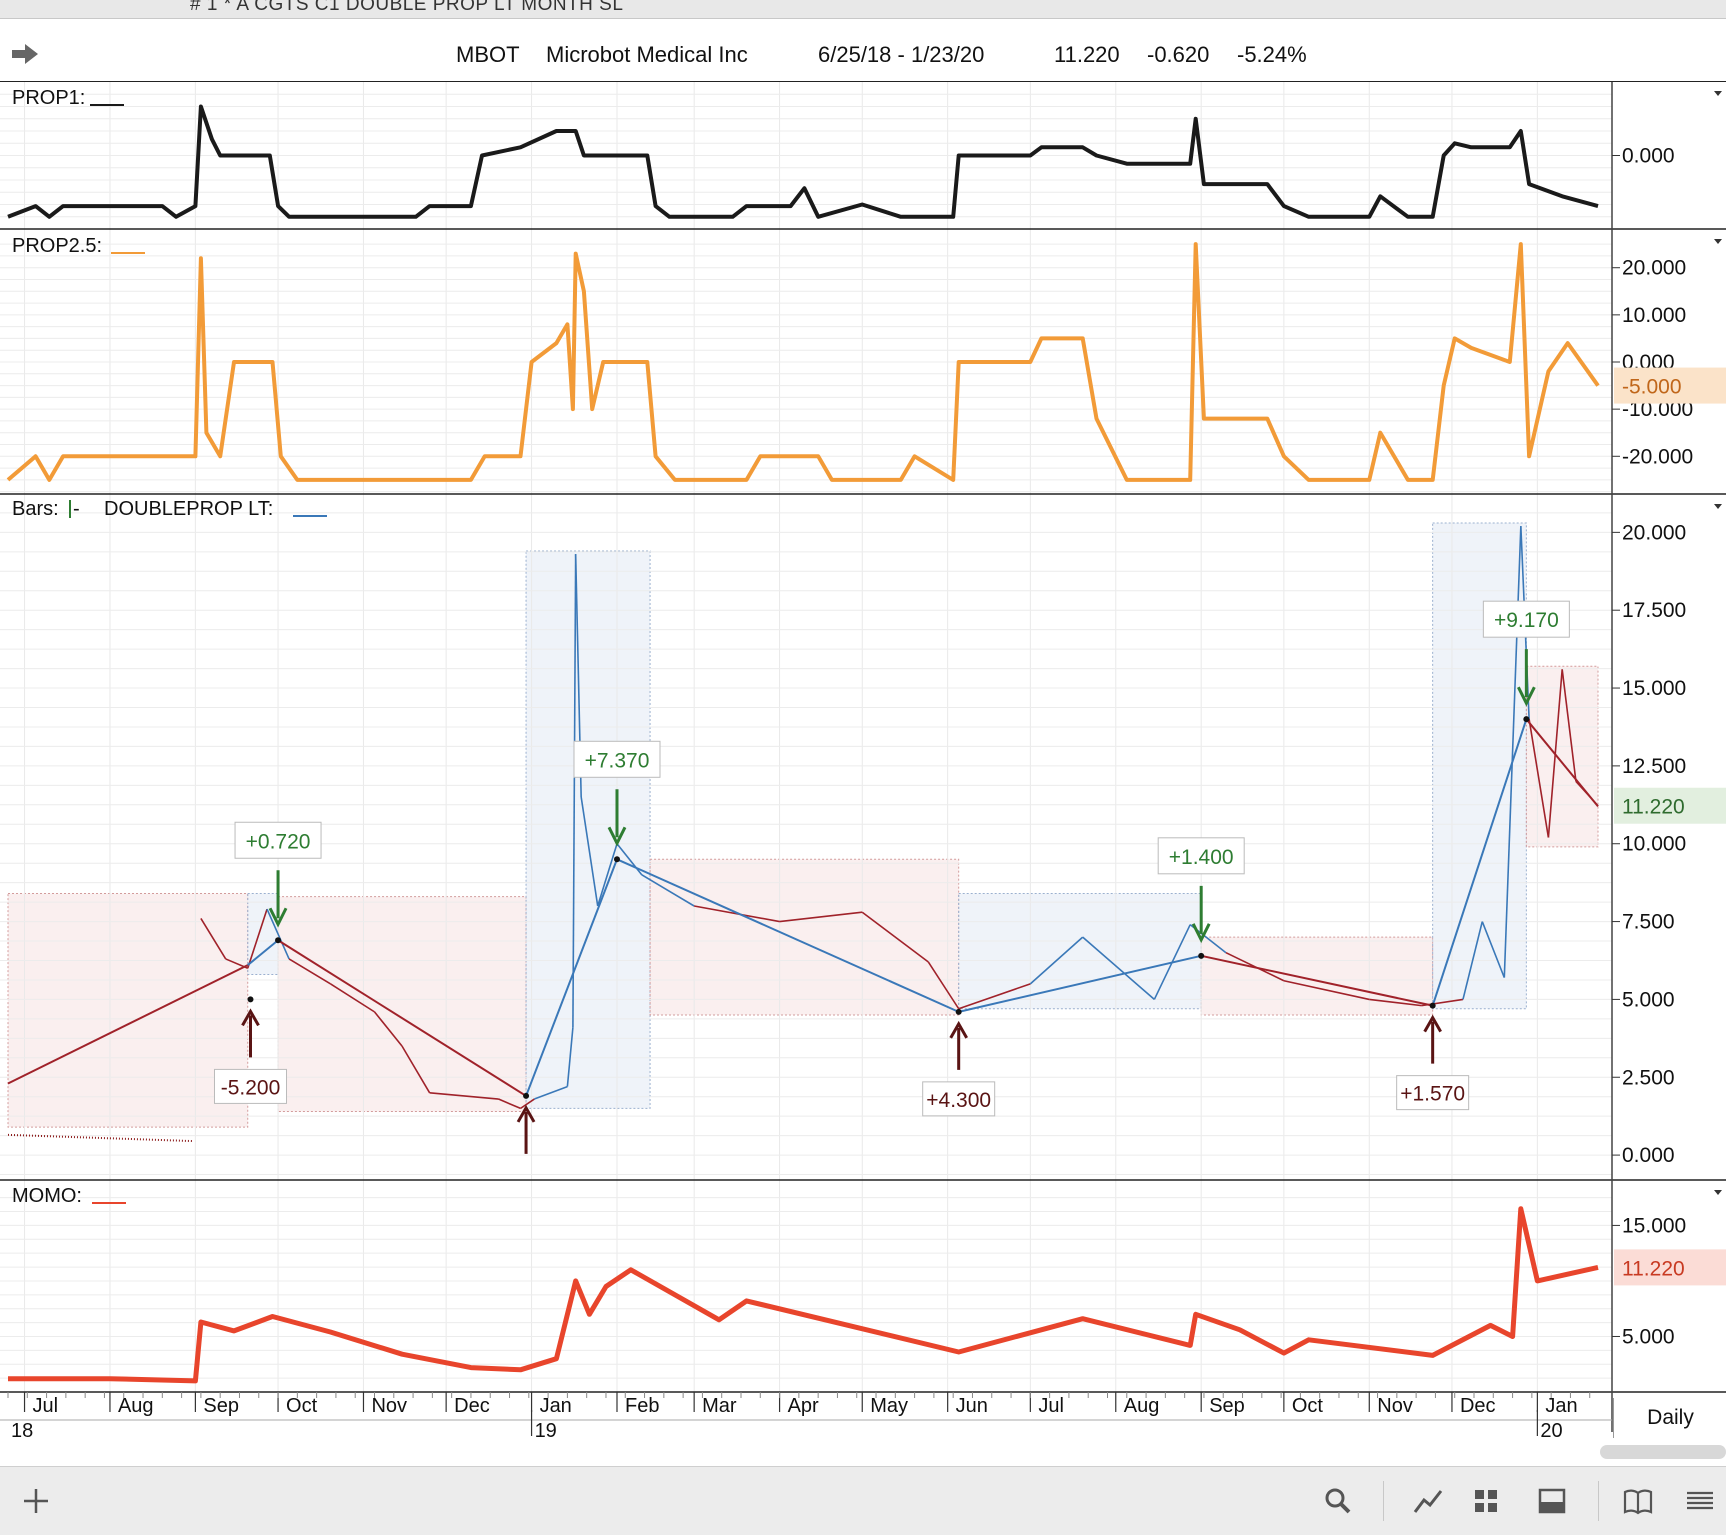 This screenshot has width=1726, height=1535. Describe the element at coordinates (1478, 1406) in the screenshot. I see `month-label: Dec` at that location.